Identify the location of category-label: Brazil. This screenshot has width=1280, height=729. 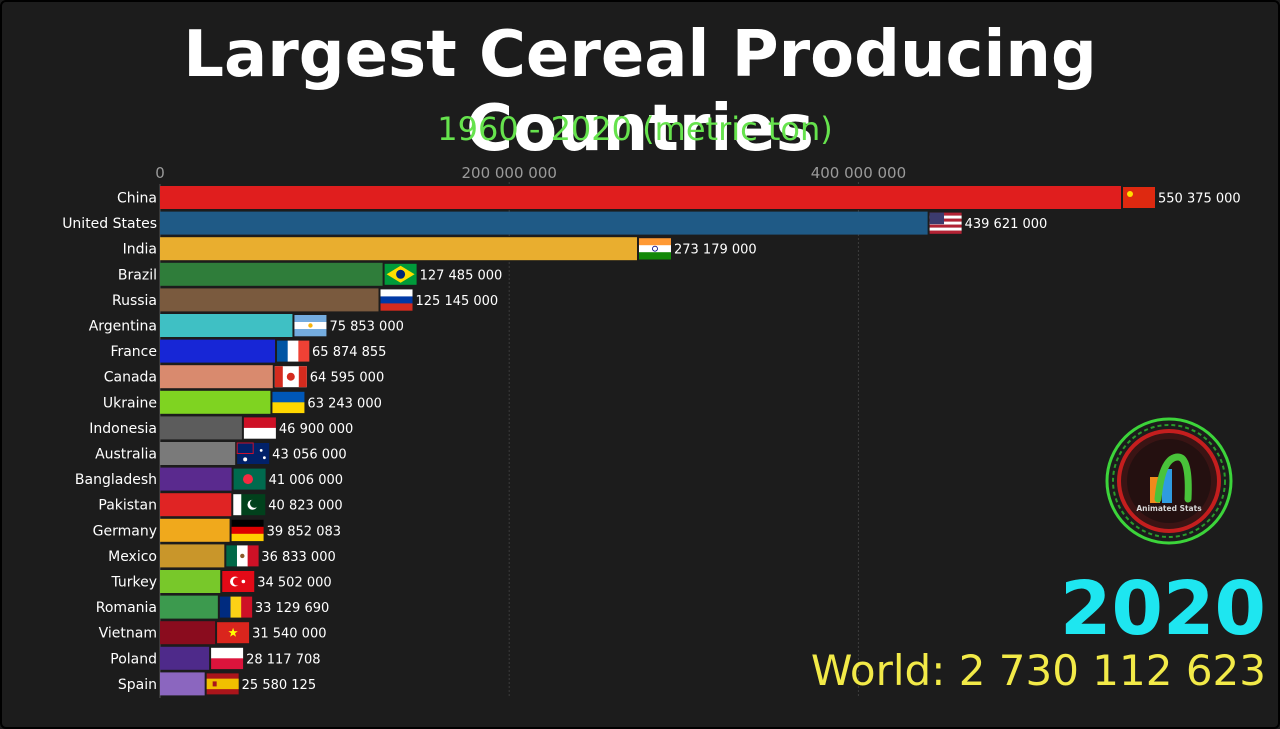
(137, 275).